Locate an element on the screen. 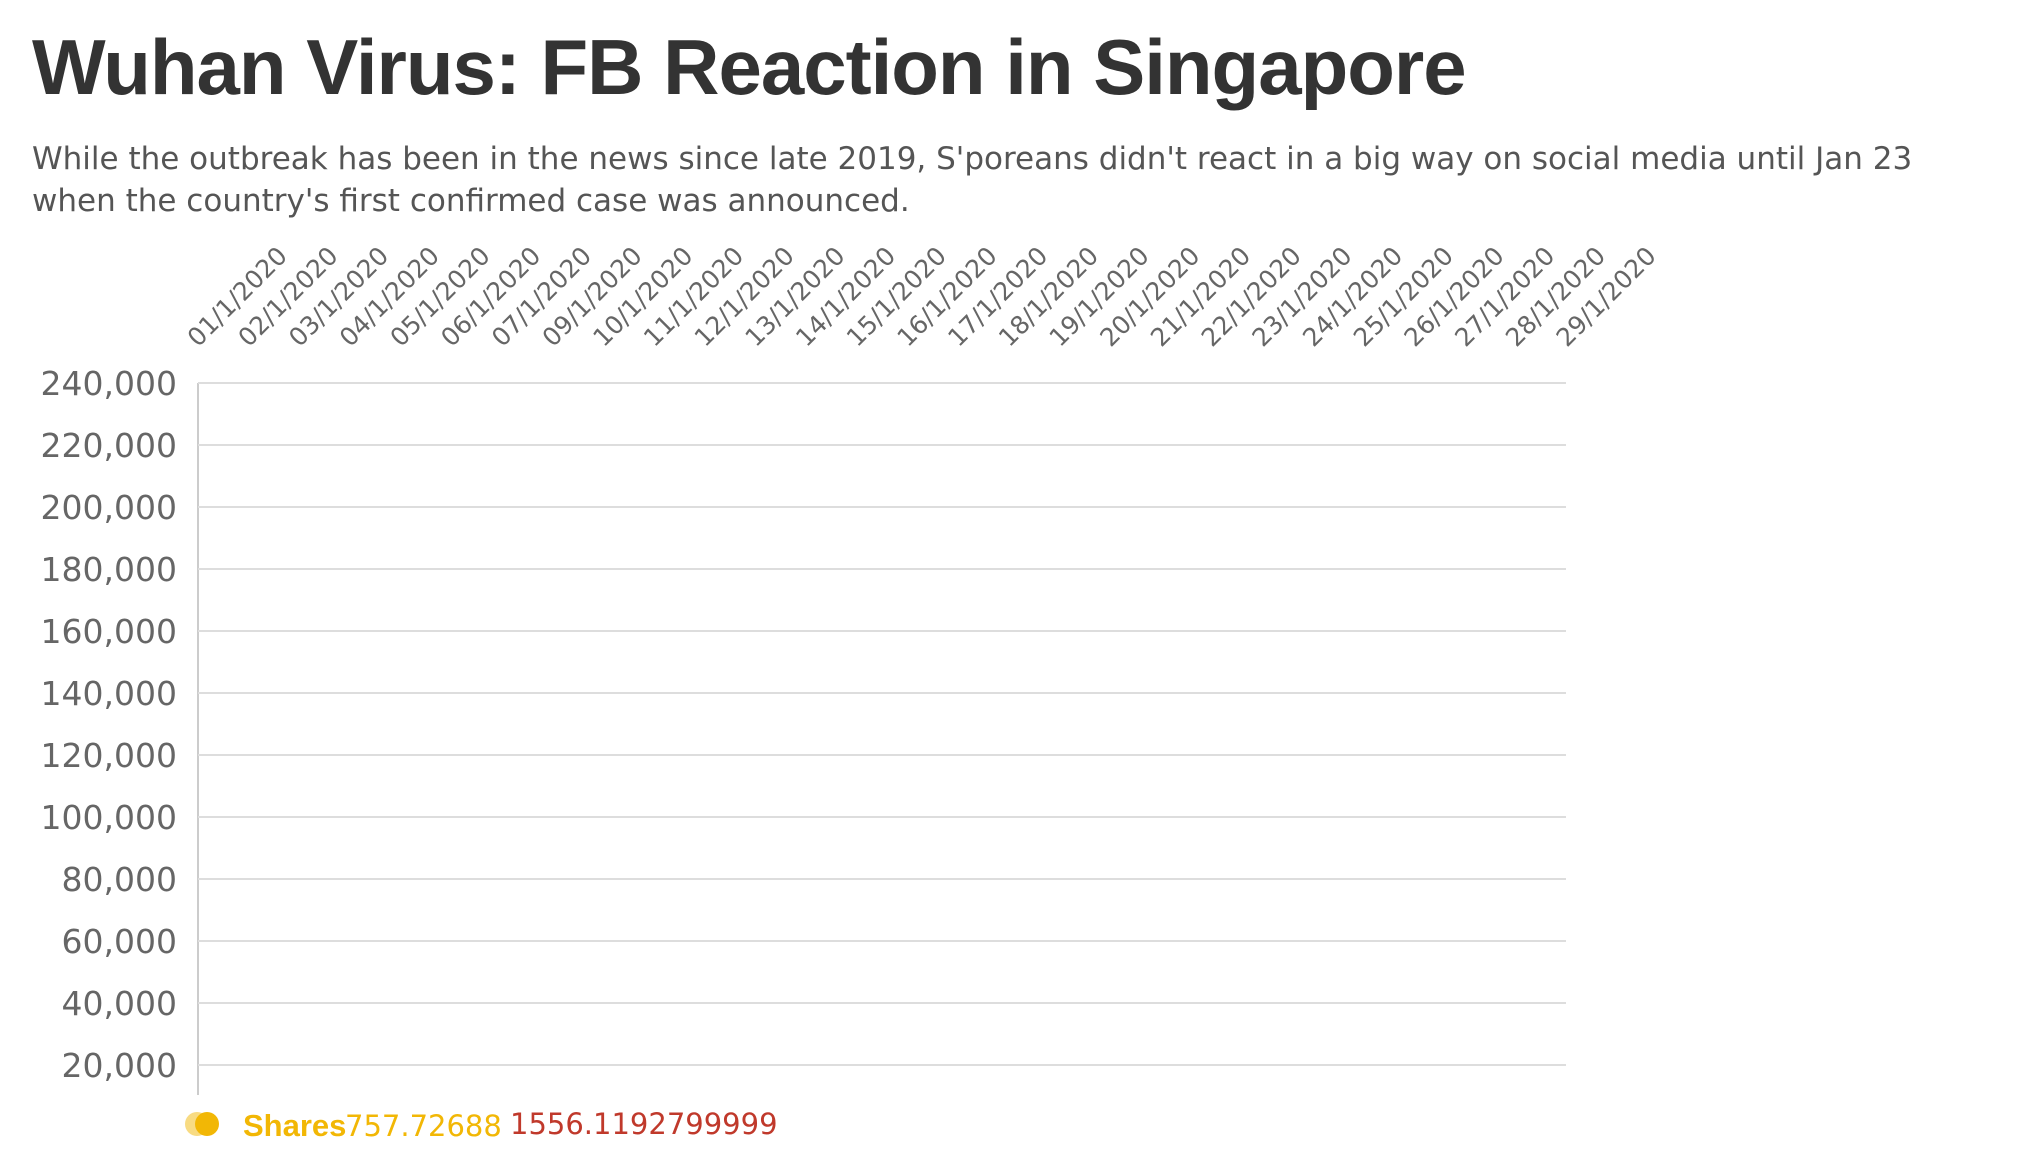 Image resolution: width=2042 pixels, height=1150 pixels. y-tick-label: 160,000 is located at coordinates (109, 631).